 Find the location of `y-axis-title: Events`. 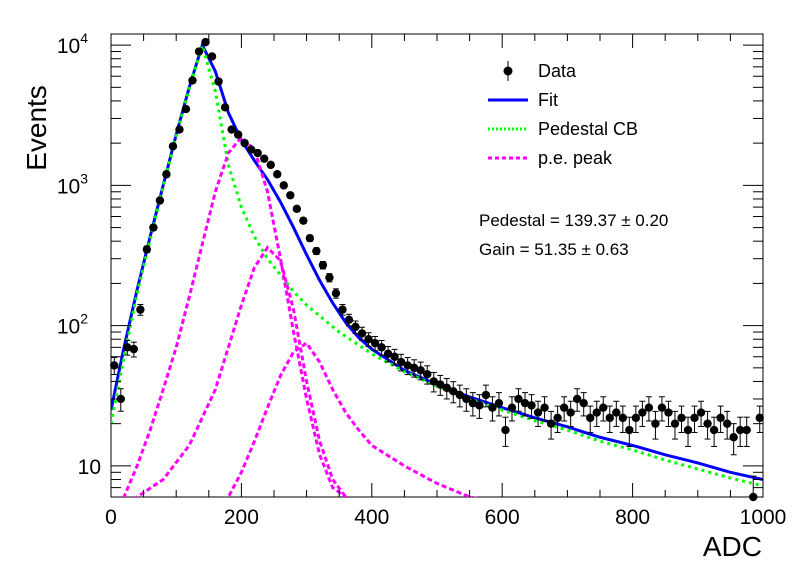

y-axis-title: Events is located at coordinates (36, 128).